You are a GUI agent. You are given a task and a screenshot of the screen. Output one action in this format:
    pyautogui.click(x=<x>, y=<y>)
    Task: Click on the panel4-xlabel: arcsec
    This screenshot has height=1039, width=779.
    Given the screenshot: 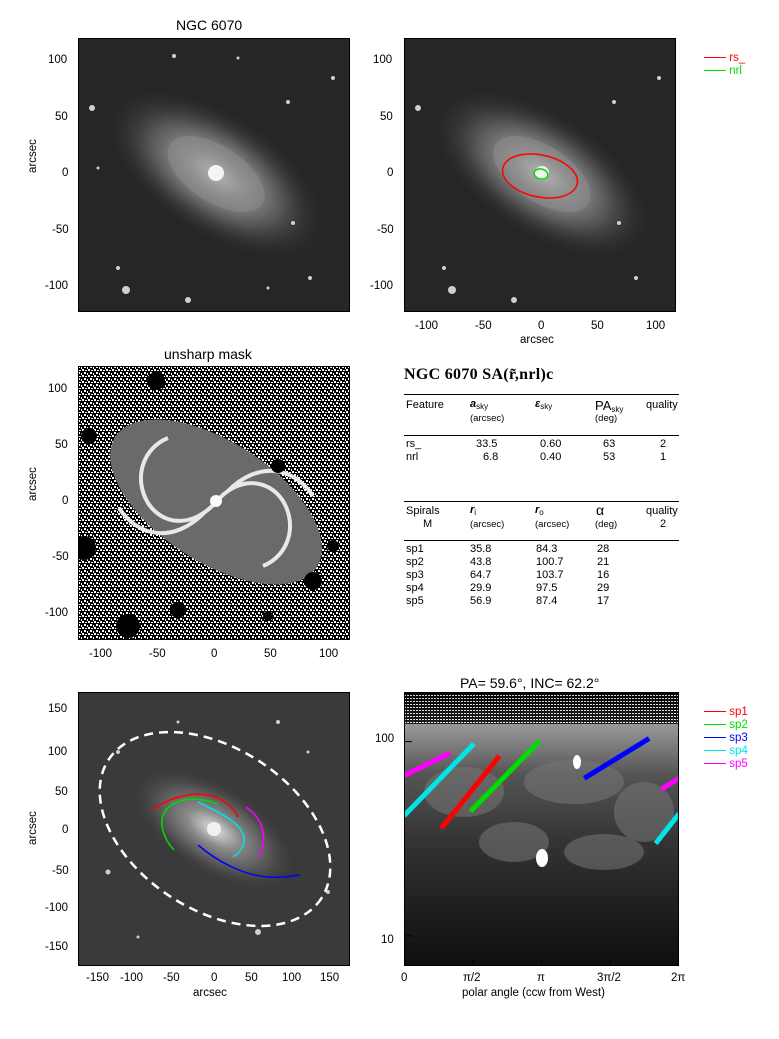 What is the action you would take?
    pyautogui.click(x=210, y=993)
    